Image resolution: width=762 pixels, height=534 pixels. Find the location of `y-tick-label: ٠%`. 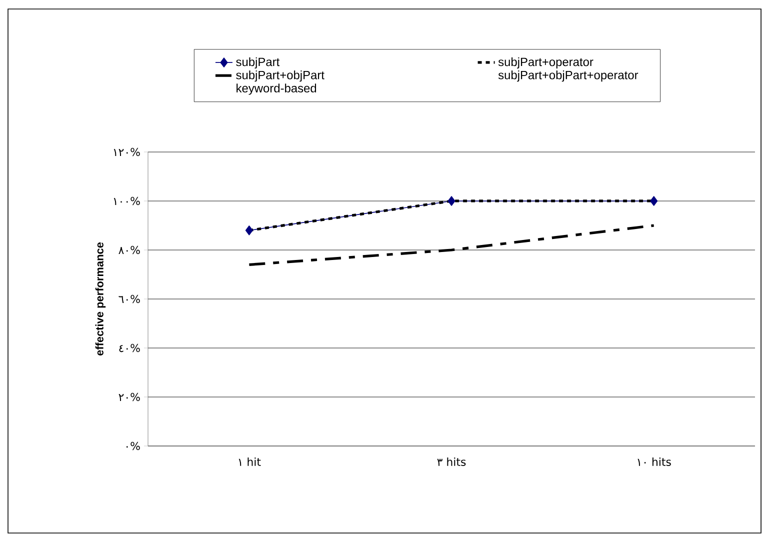

y-tick-label: ٠% is located at coordinates (133, 446).